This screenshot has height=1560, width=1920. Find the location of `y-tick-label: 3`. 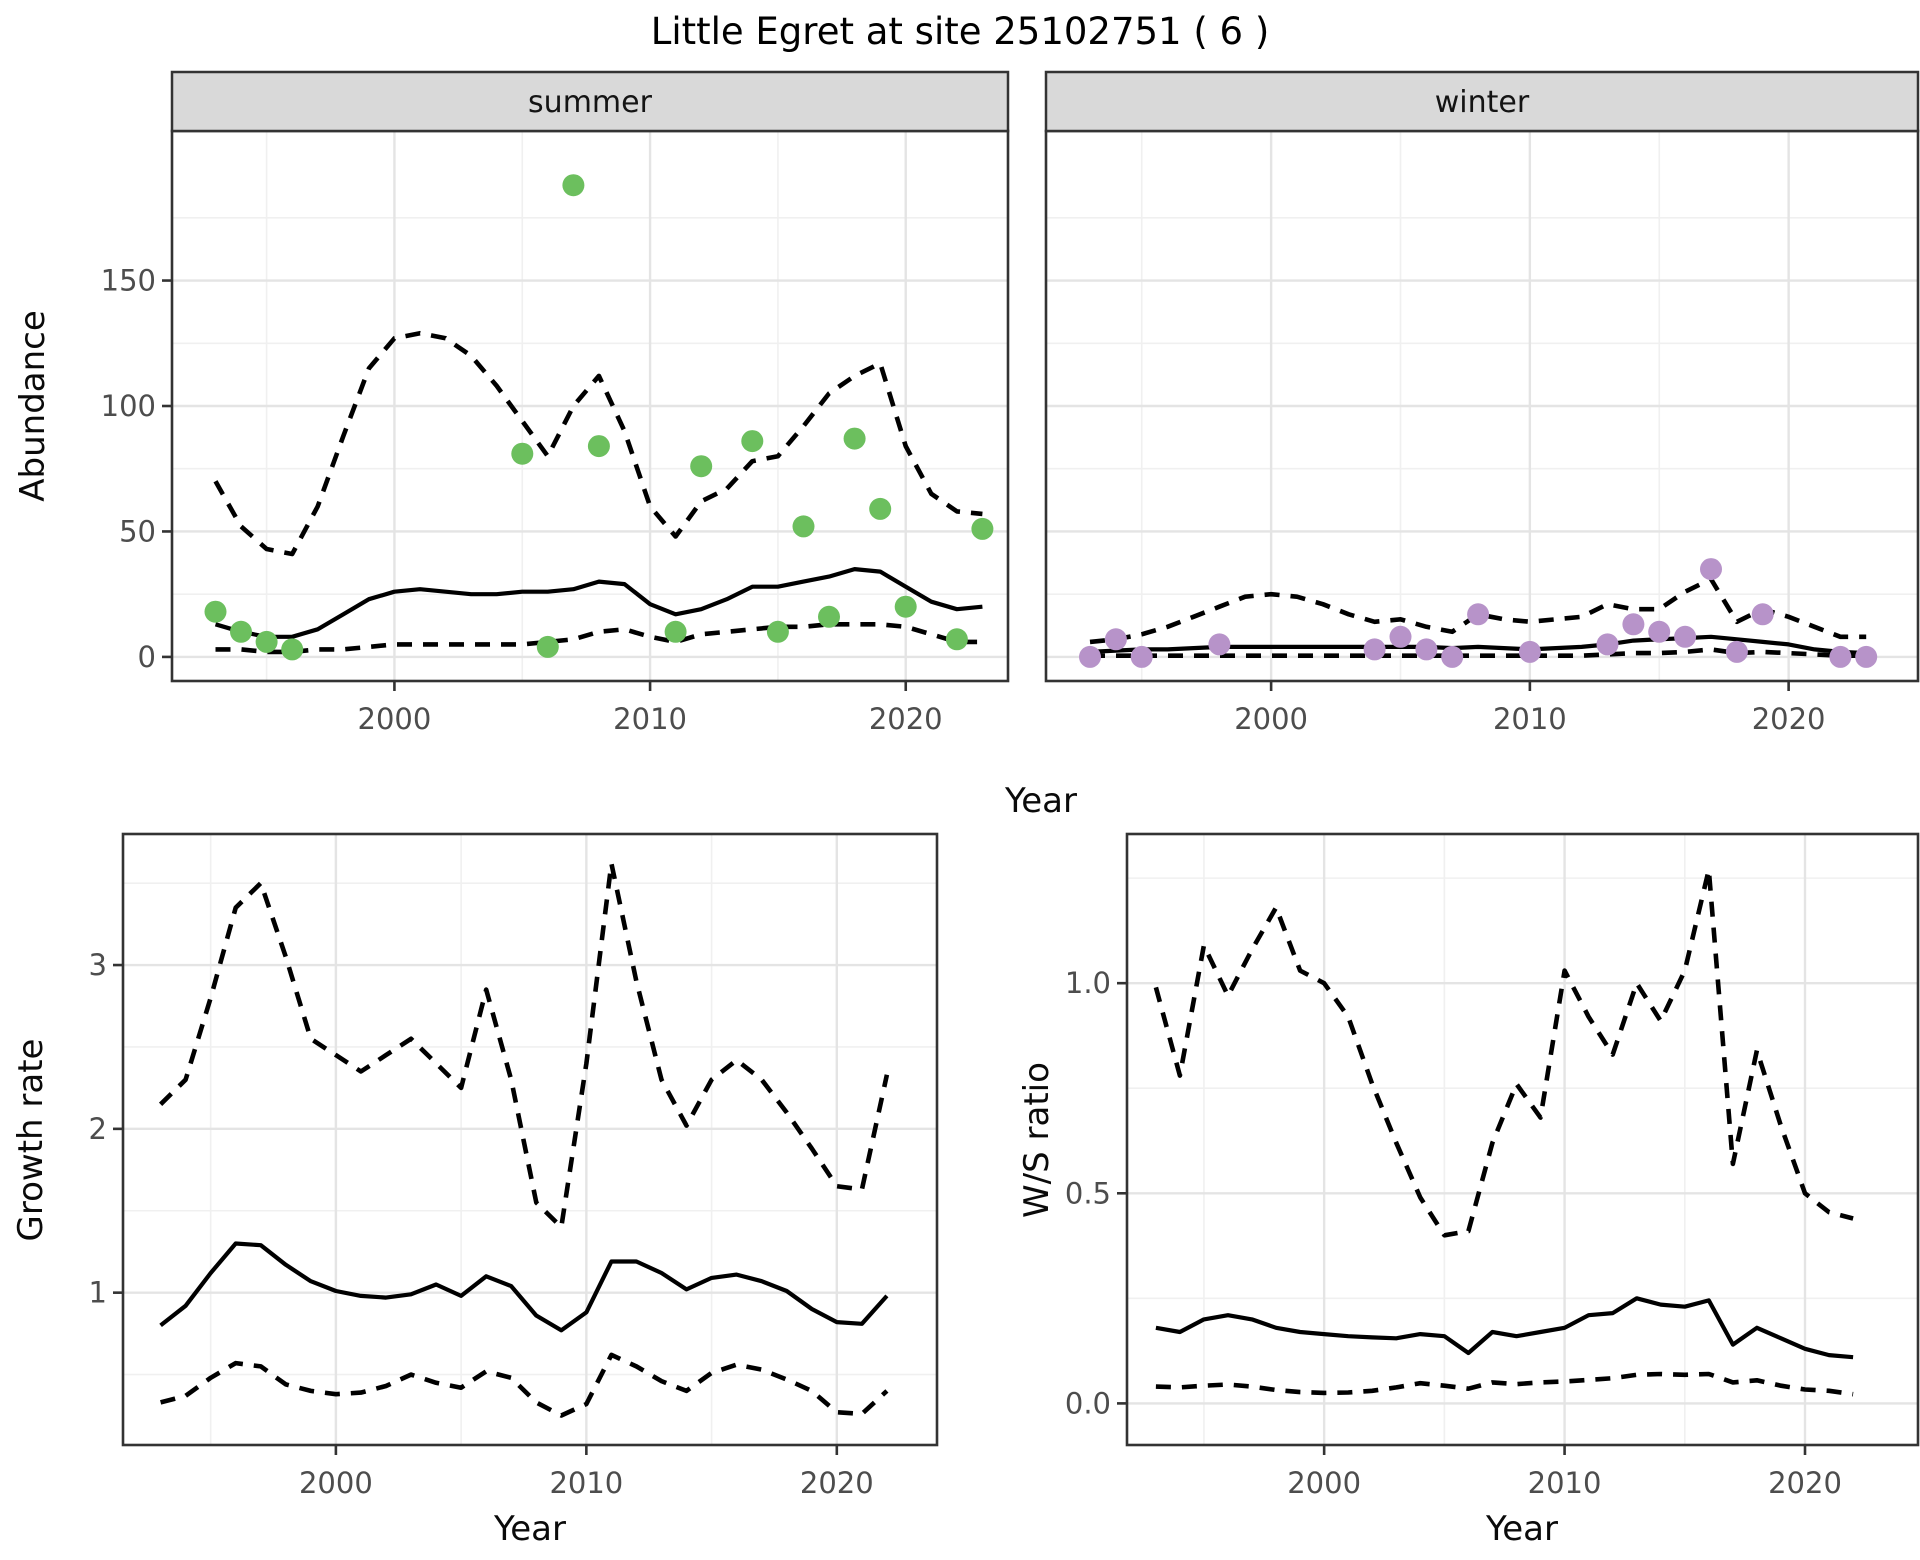

y-tick-label: 3 is located at coordinates (98, 965).